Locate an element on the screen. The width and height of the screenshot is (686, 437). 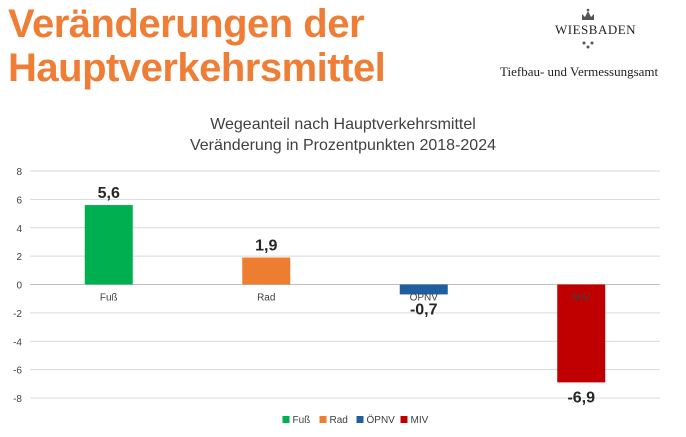
category-label: Rad is located at coordinates (266, 298).